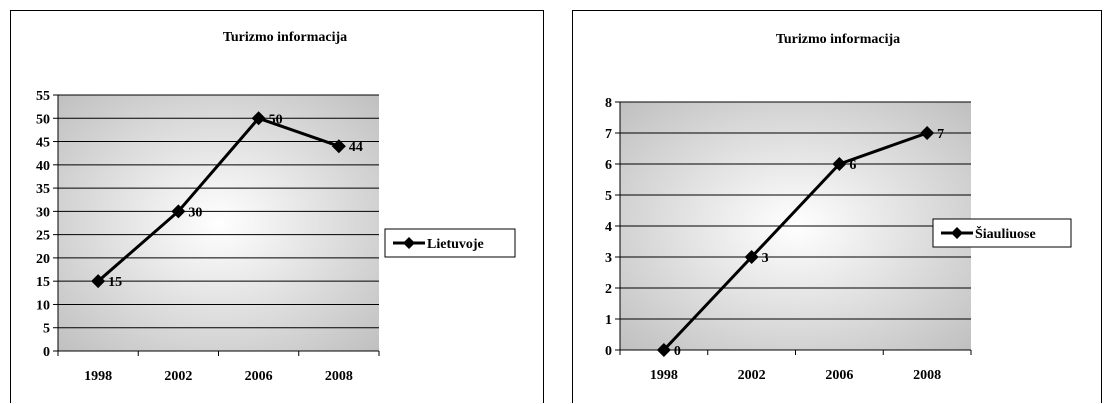 This screenshot has width=1106, height=404. I want to click on y-tick-label: 7, so click(608, 134).